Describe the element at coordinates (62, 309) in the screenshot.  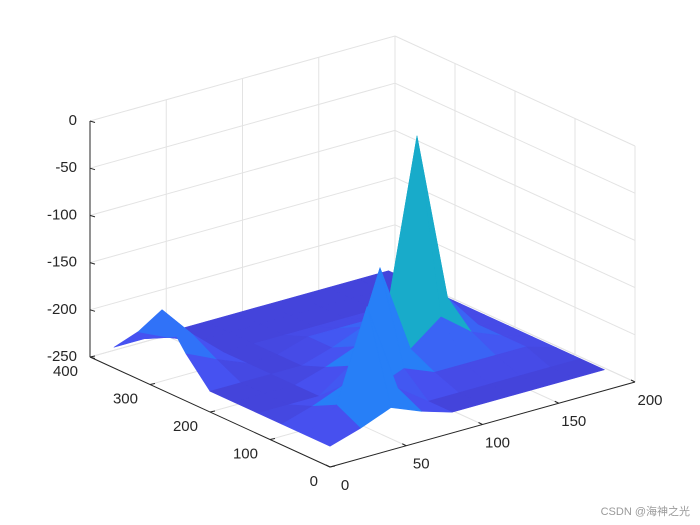
I see `z-tick-label: -200` at that location.